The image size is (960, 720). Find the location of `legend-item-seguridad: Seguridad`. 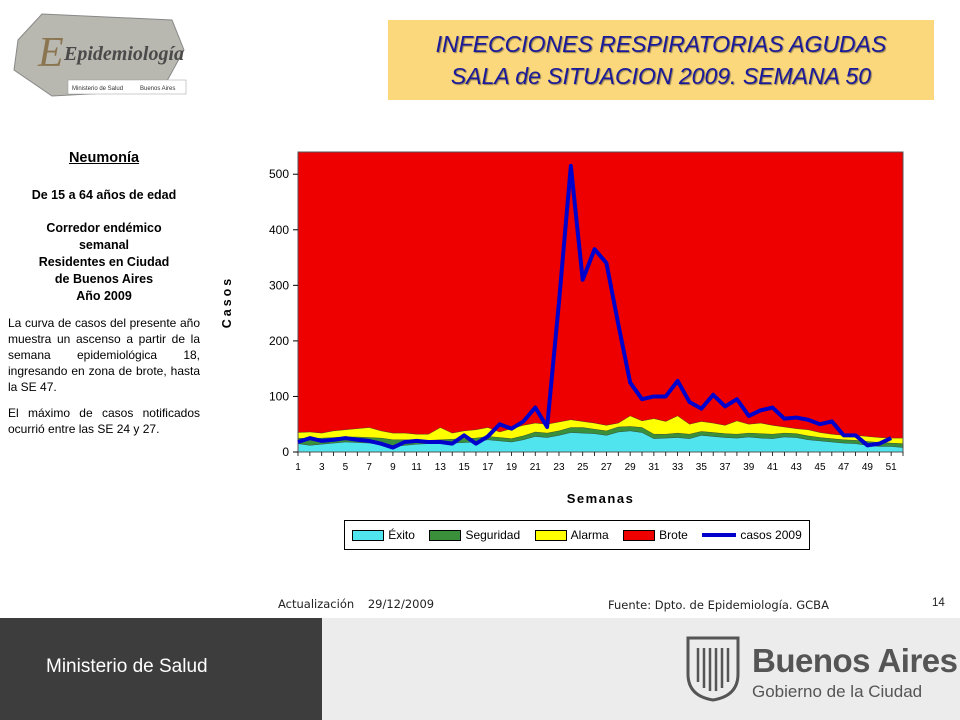

legend-item-seguridad: Seguridad is located at coordinates (474, 535).